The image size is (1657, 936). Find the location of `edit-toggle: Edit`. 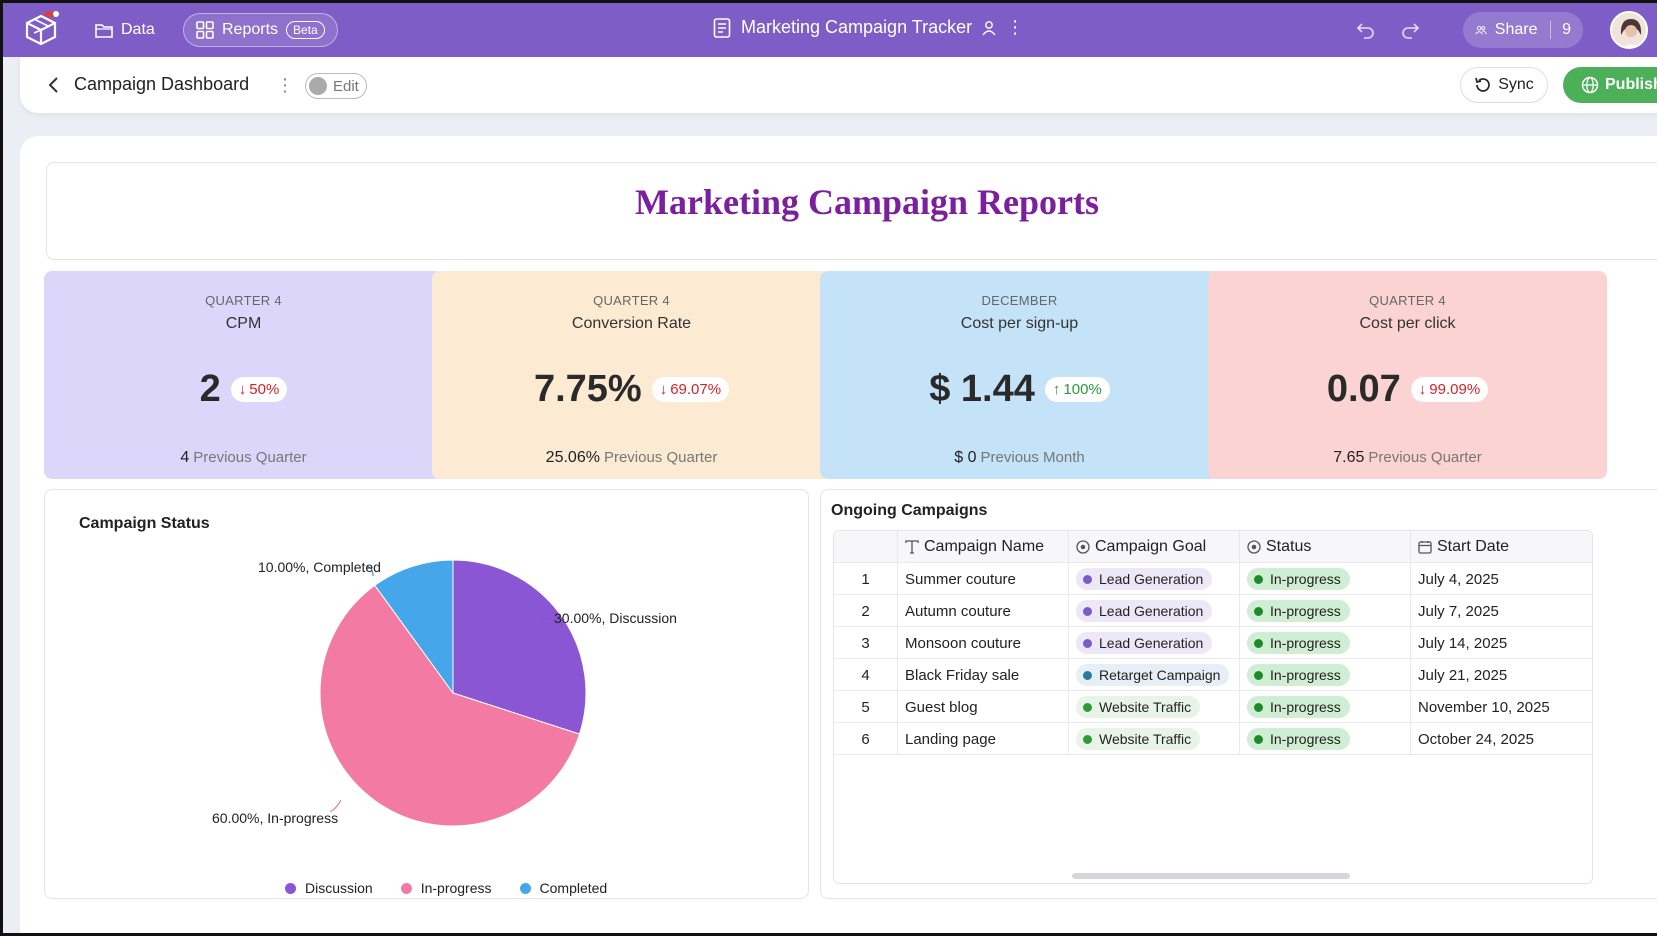

edit-toggle: Edit is located at coordinates (336, 86).